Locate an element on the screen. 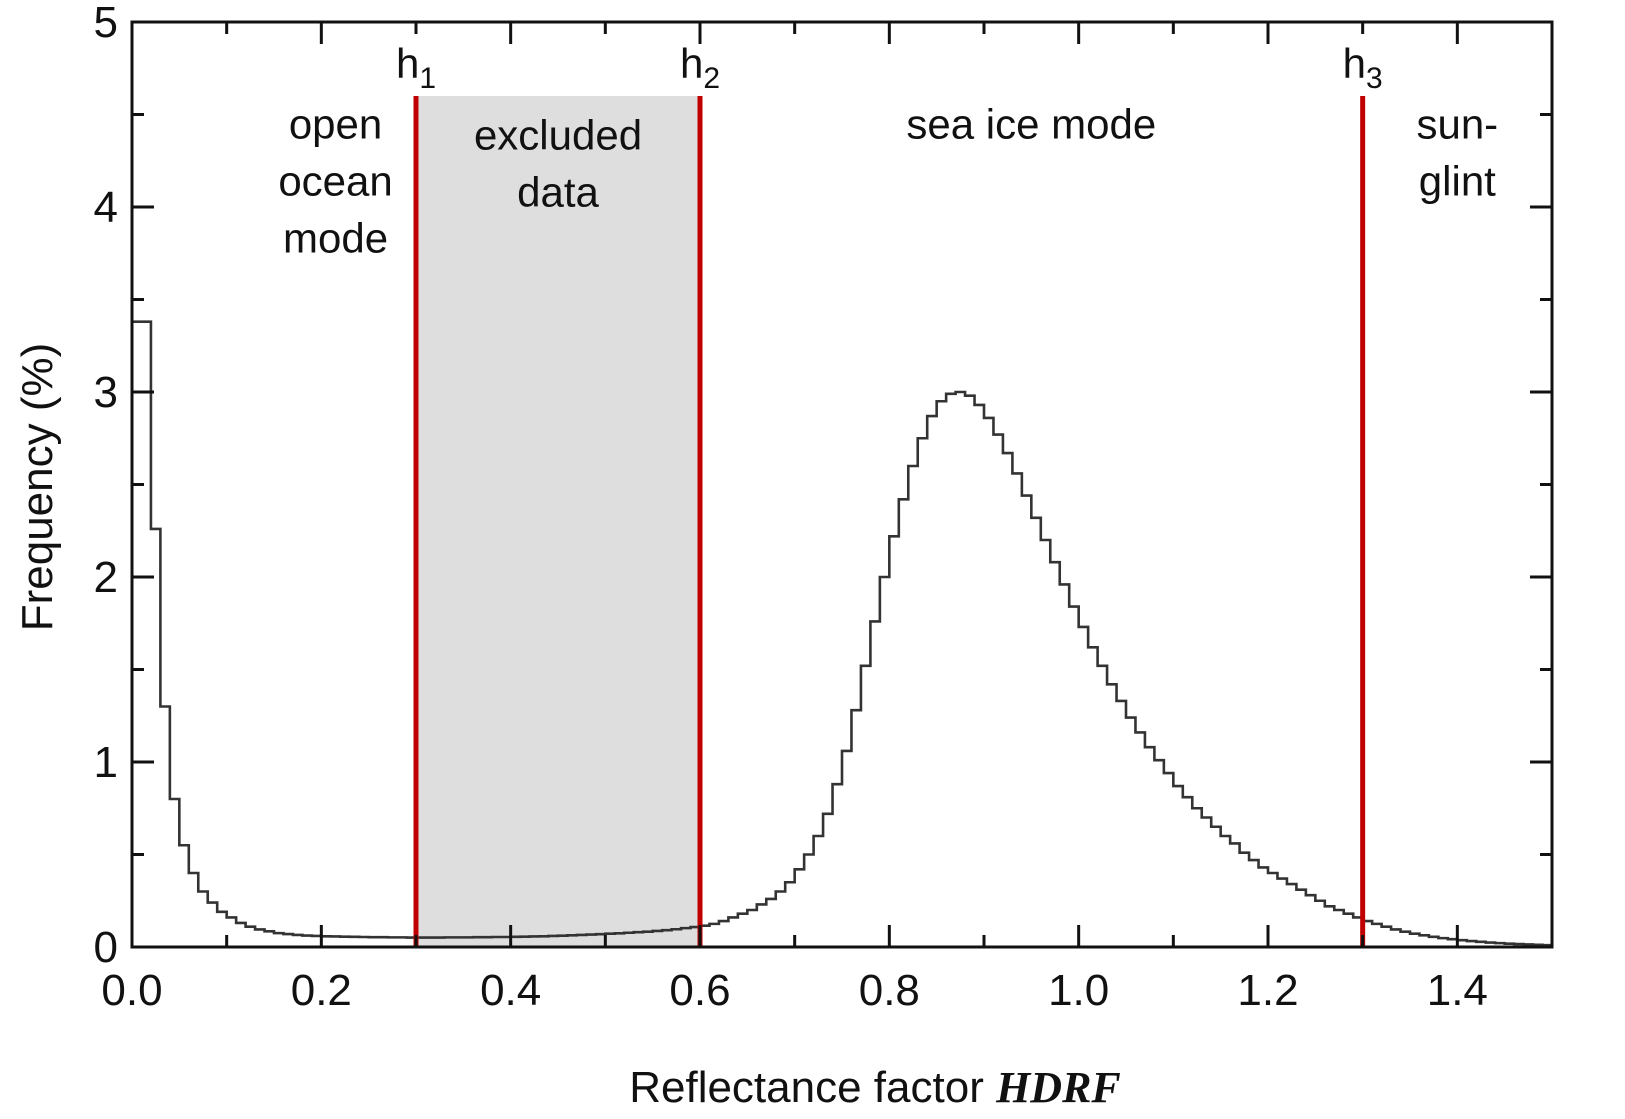 Image resolution: width=1625 pixels, height=1119 pixels. threshold-label-h2: h2 is located at coordinates (700, 67).